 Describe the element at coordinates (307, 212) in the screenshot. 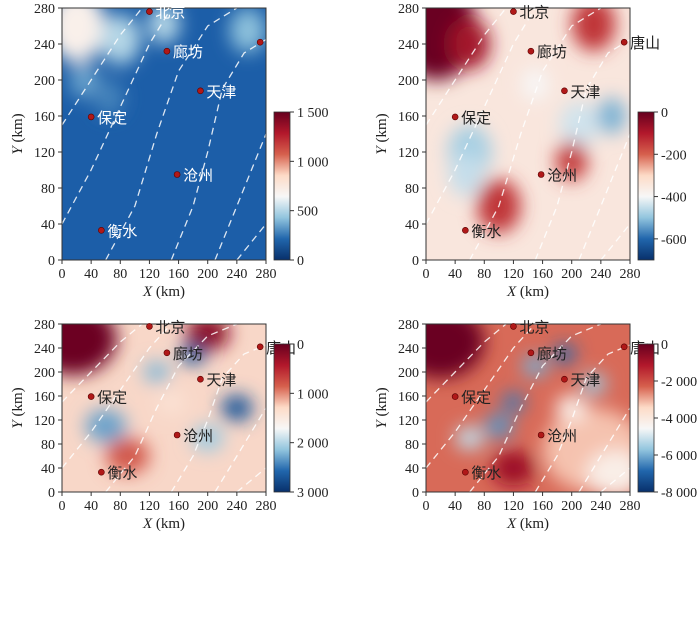

I see `colorbar-tick-label: 500` at that location.